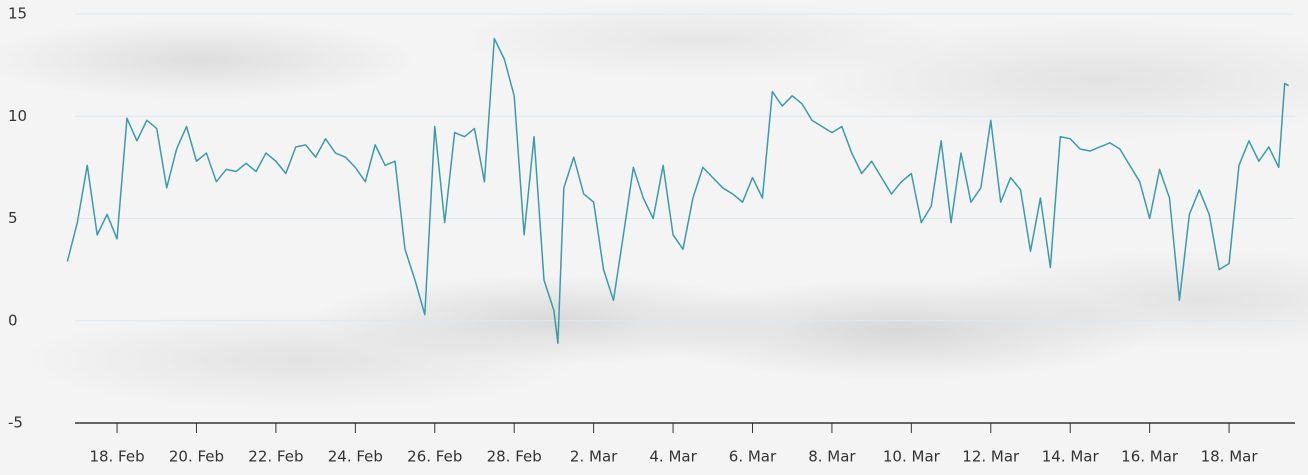 The height and width of the screenshot is (475, 1308). What do you see at coordinates (17, 14) in the screenshot?
I see `y-tick-label: 15` at bounding box center [17, 14].